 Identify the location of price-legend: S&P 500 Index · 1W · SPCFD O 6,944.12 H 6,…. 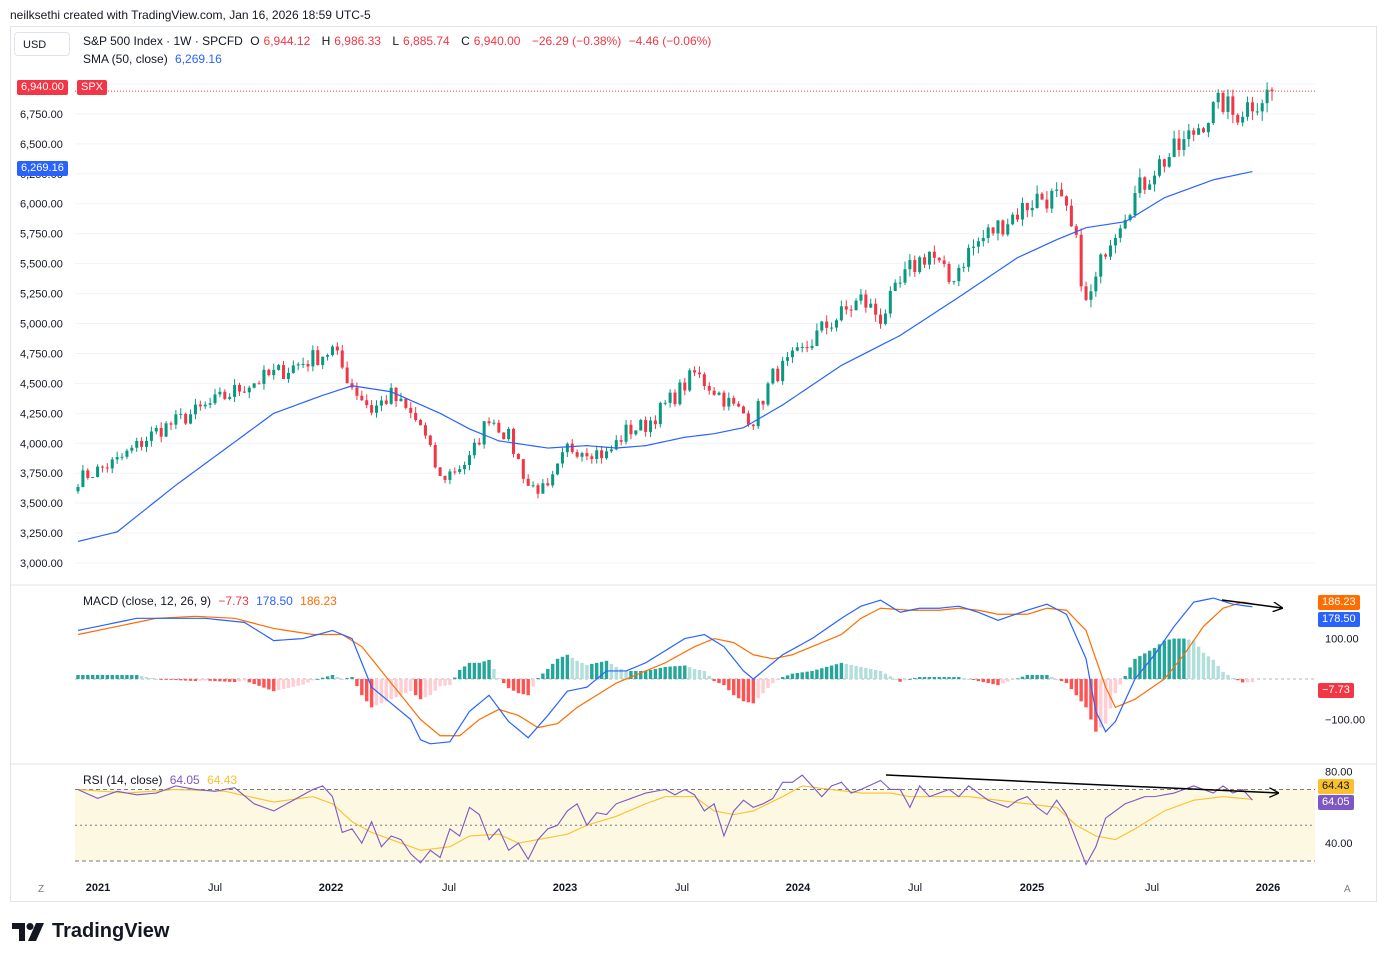
(399, 41).